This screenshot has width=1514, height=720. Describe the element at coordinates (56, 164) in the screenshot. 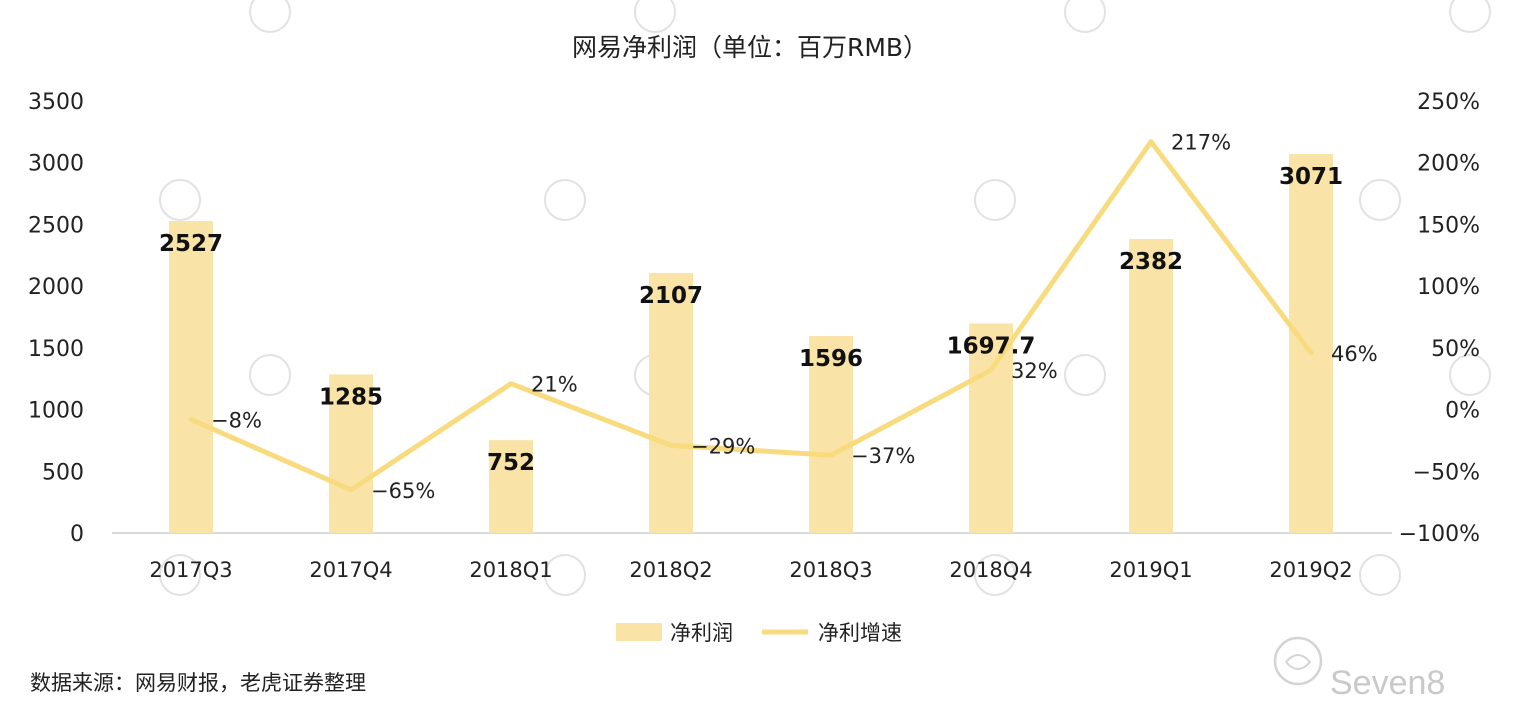

I see `left-tick-label: 3000` at that location.